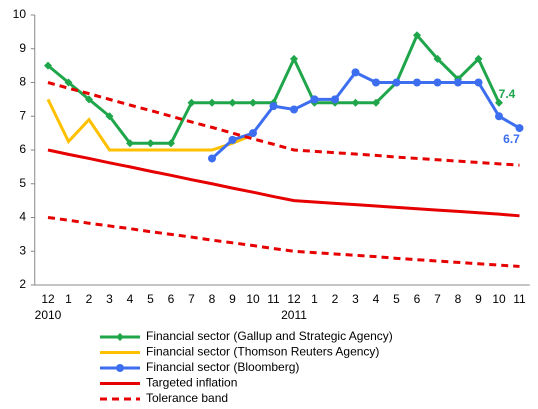 The height and width of the screenshot is (409, 538). I want to click on legend-label: Tolerance band, so click(187, 398).